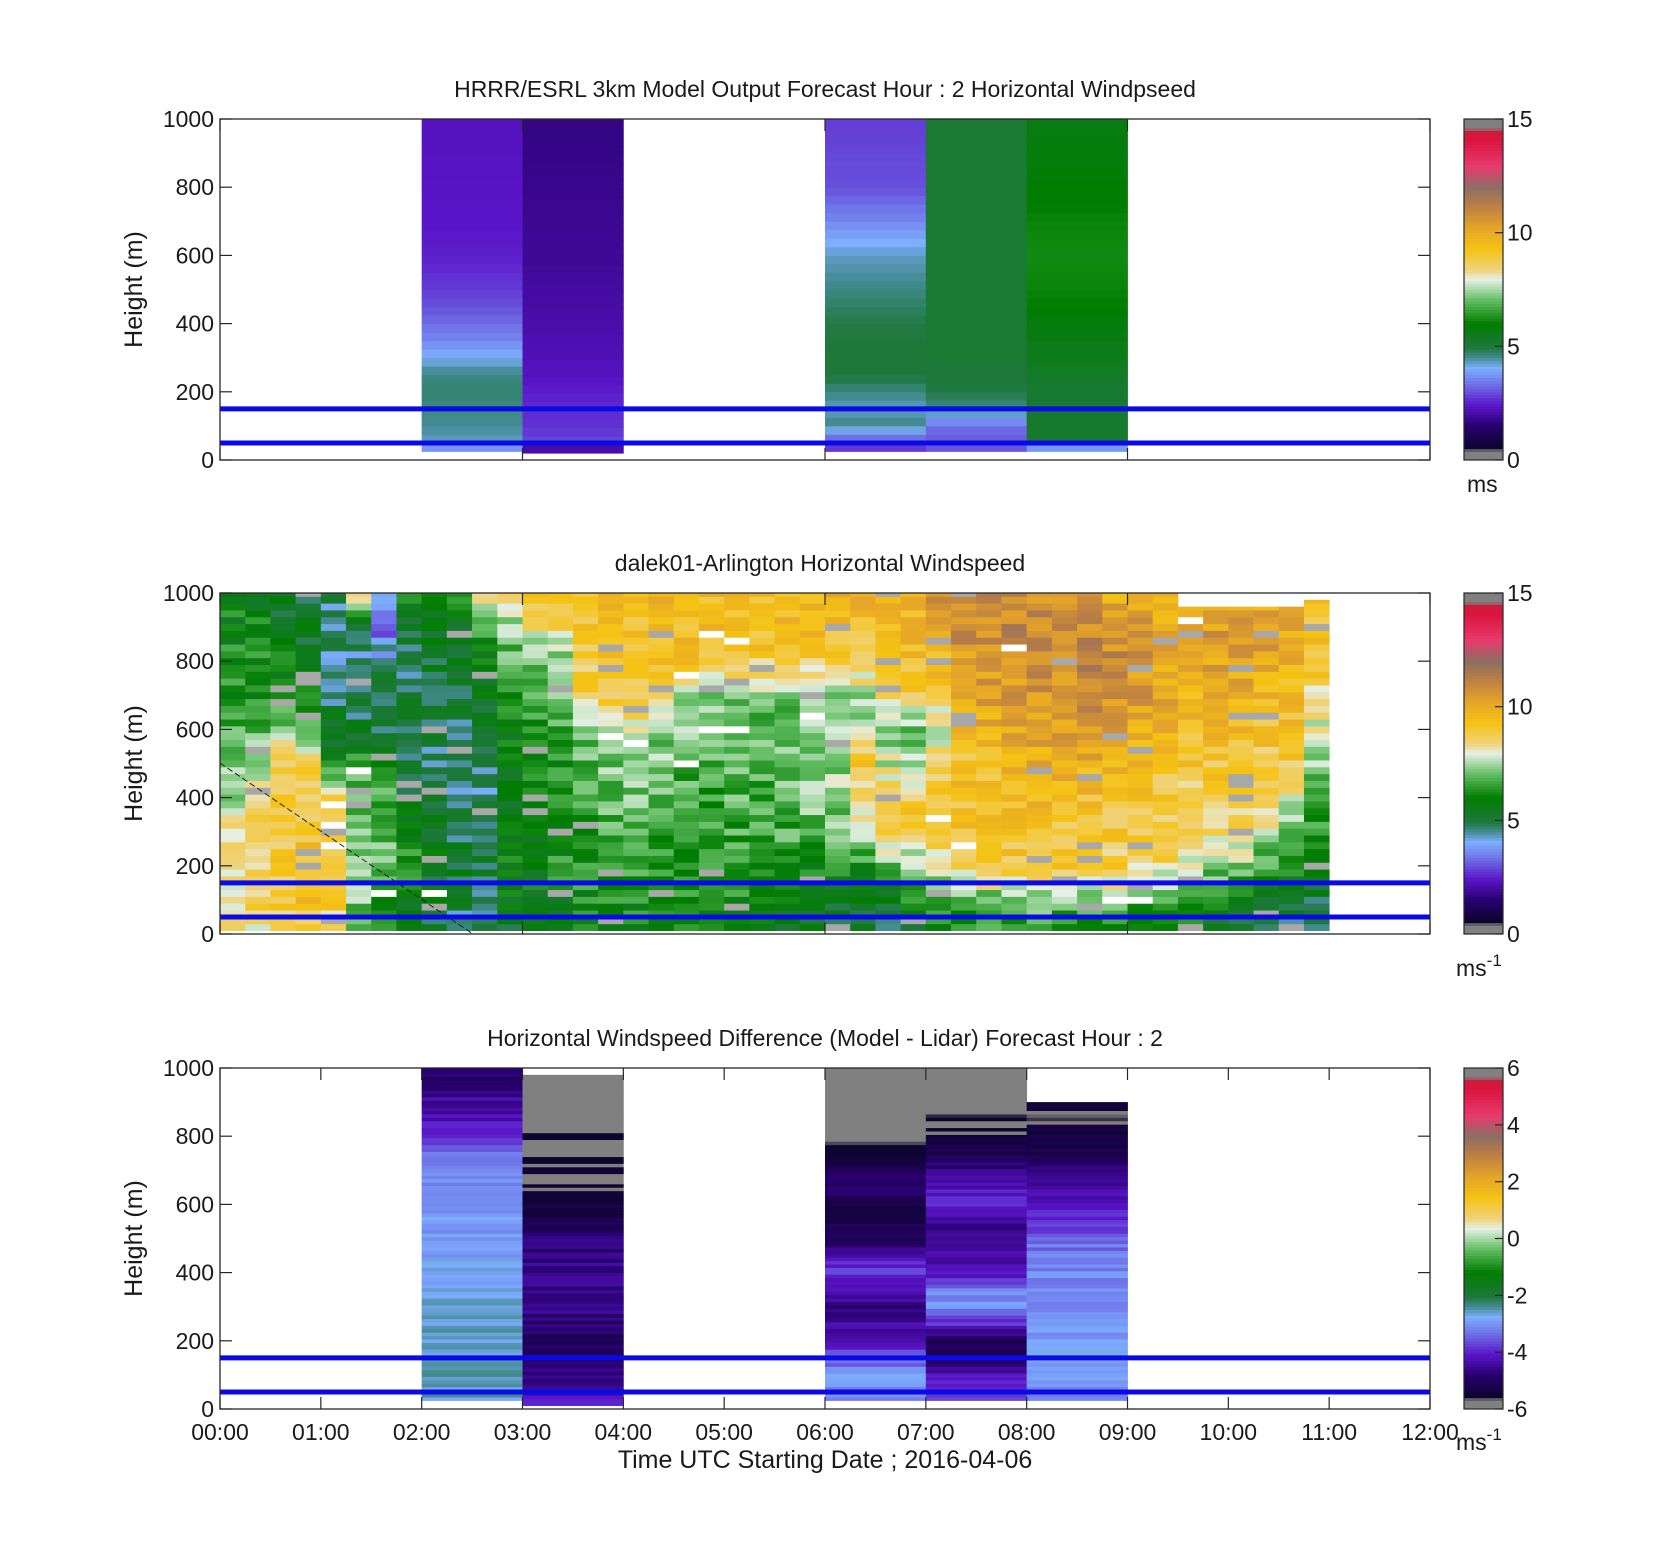 The image size is (1680, 1561). Describe the element at coordinates (1520, 233) in the screenshot. I see `colorbar-tick-label: 10` at that location.